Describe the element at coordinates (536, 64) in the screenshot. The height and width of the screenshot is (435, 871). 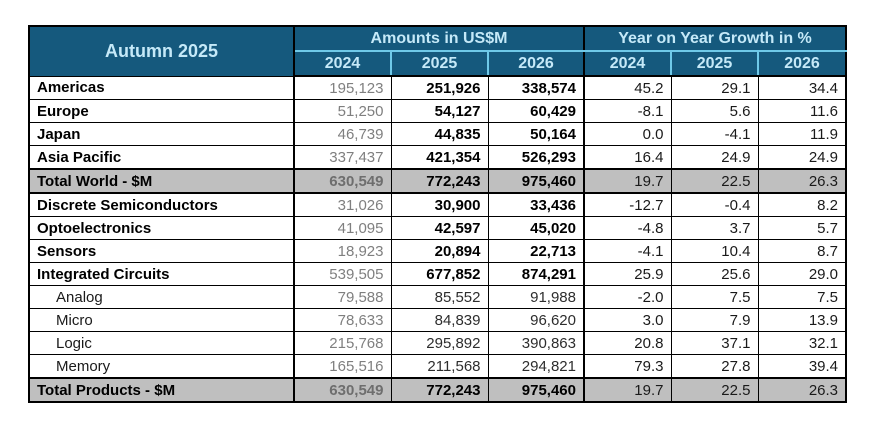
I see `year-header-amounts-2026: 2026` at that location.